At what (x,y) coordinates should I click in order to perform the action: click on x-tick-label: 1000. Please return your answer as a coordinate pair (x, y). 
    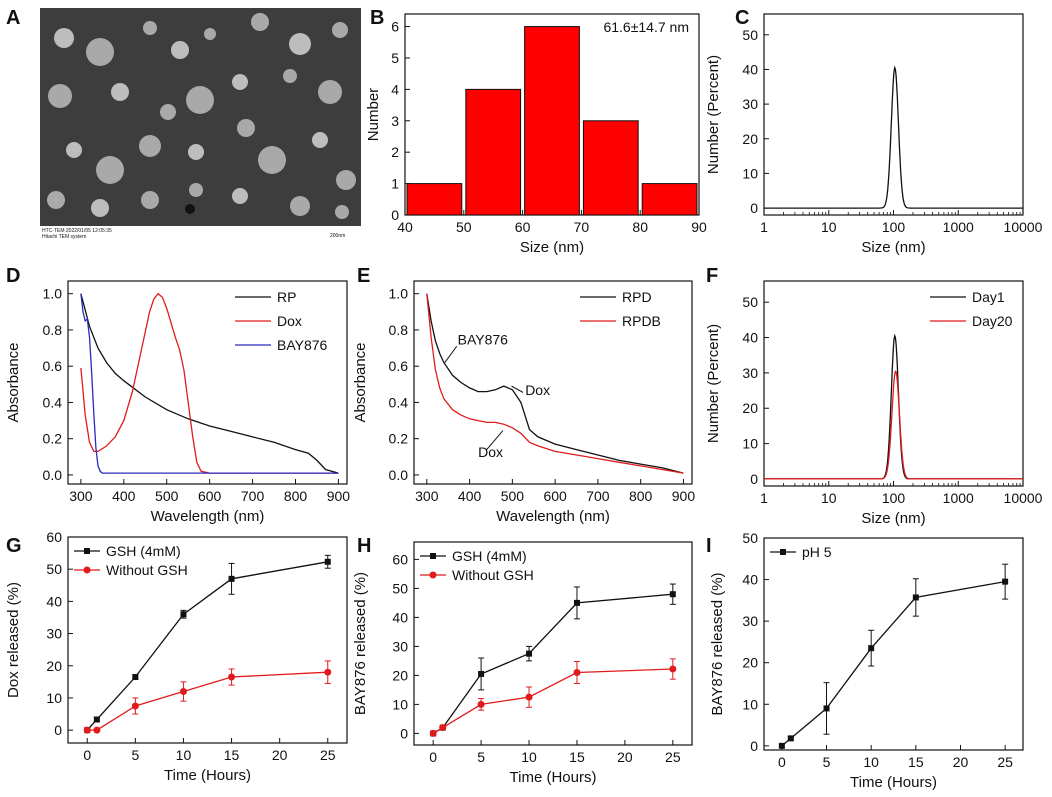
    Looking at the image, I should click on (958, 227).